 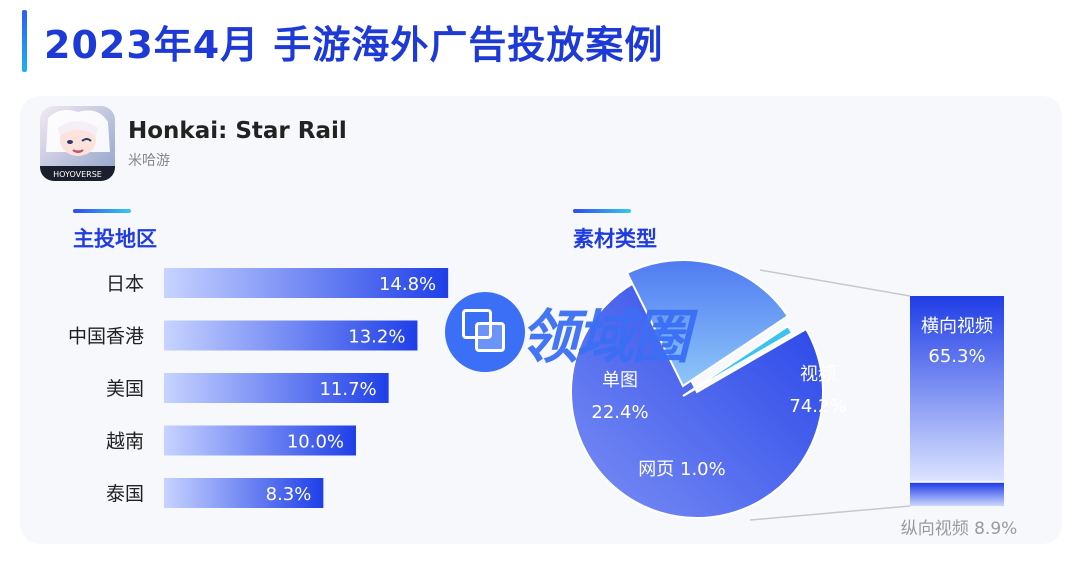 I want to click on app-icon: HOYOVERSE, so click(x=77, y=143).